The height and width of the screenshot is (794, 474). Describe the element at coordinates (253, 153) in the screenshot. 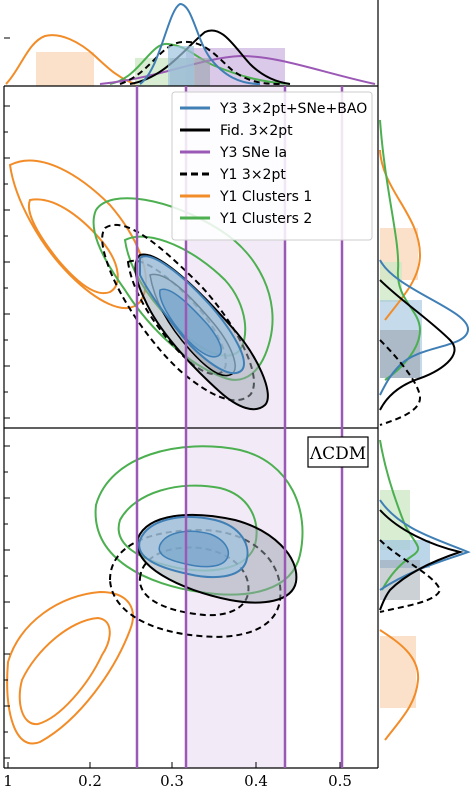

I see `legend-label-sne: Y3 SNe Ia` at that location.